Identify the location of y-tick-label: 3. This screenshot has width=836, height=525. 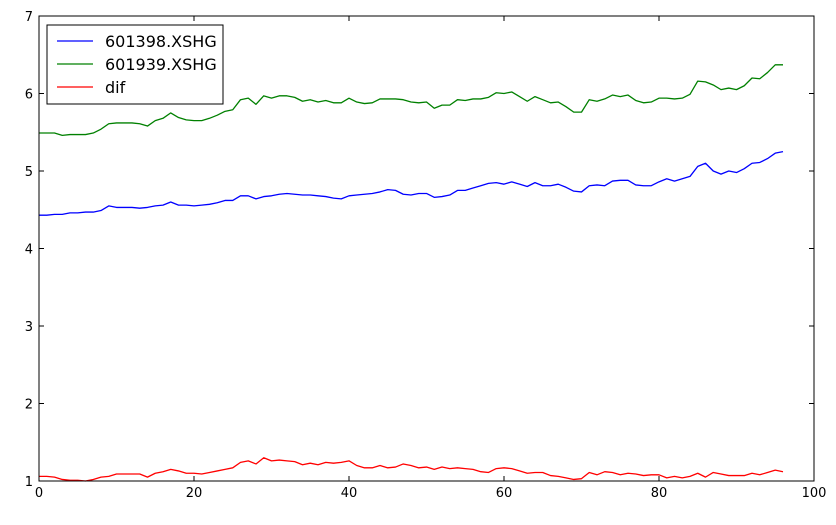
(29, 327).